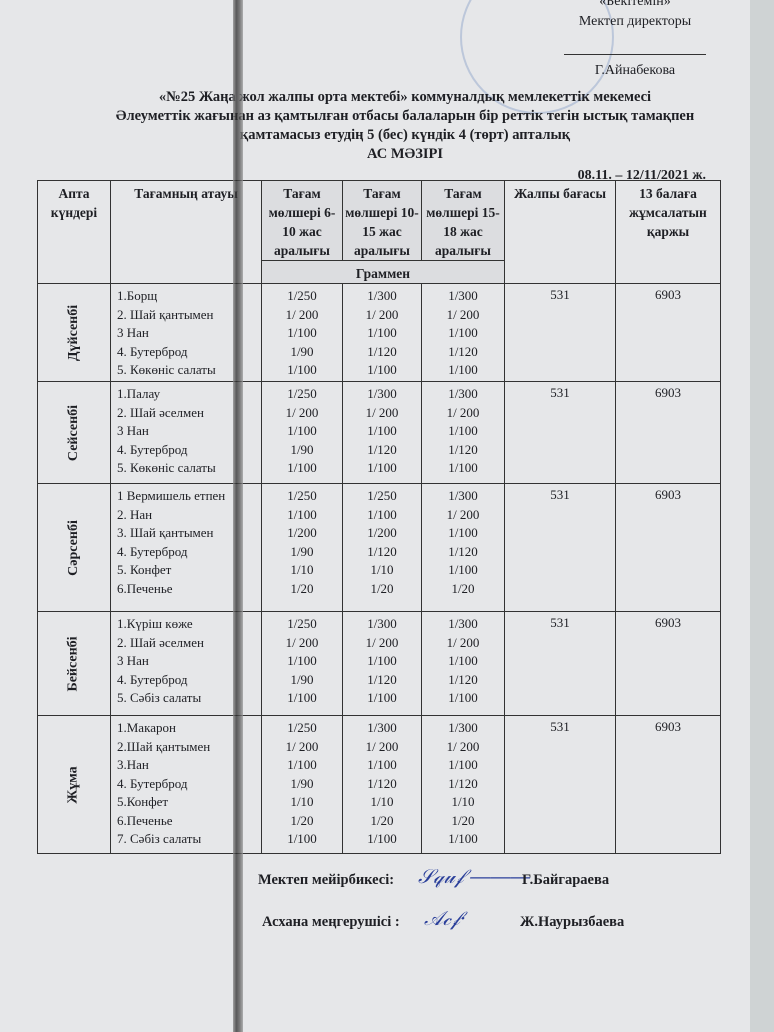 The height and width of the screenshot is (1032, 774). Describe the element at coordinates (135, 514) in the screenshot. I see `food-item: 2. Нан` at that location.